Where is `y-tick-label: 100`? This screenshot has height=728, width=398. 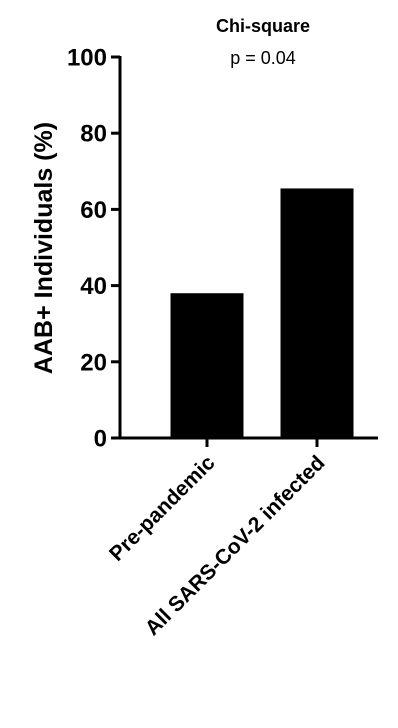
y-tick-label: 100 is located at coordinates (87, 58).